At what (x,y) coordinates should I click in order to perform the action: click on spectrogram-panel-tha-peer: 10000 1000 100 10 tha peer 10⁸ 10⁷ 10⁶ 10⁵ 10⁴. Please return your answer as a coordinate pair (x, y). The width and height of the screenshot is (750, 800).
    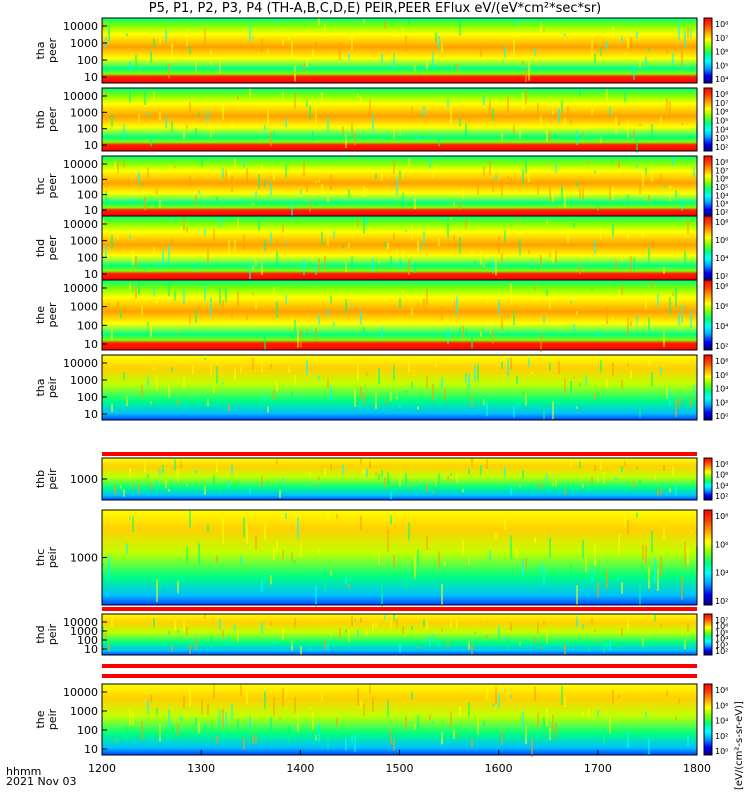
    Looking at the image, I should click on (381, 50).